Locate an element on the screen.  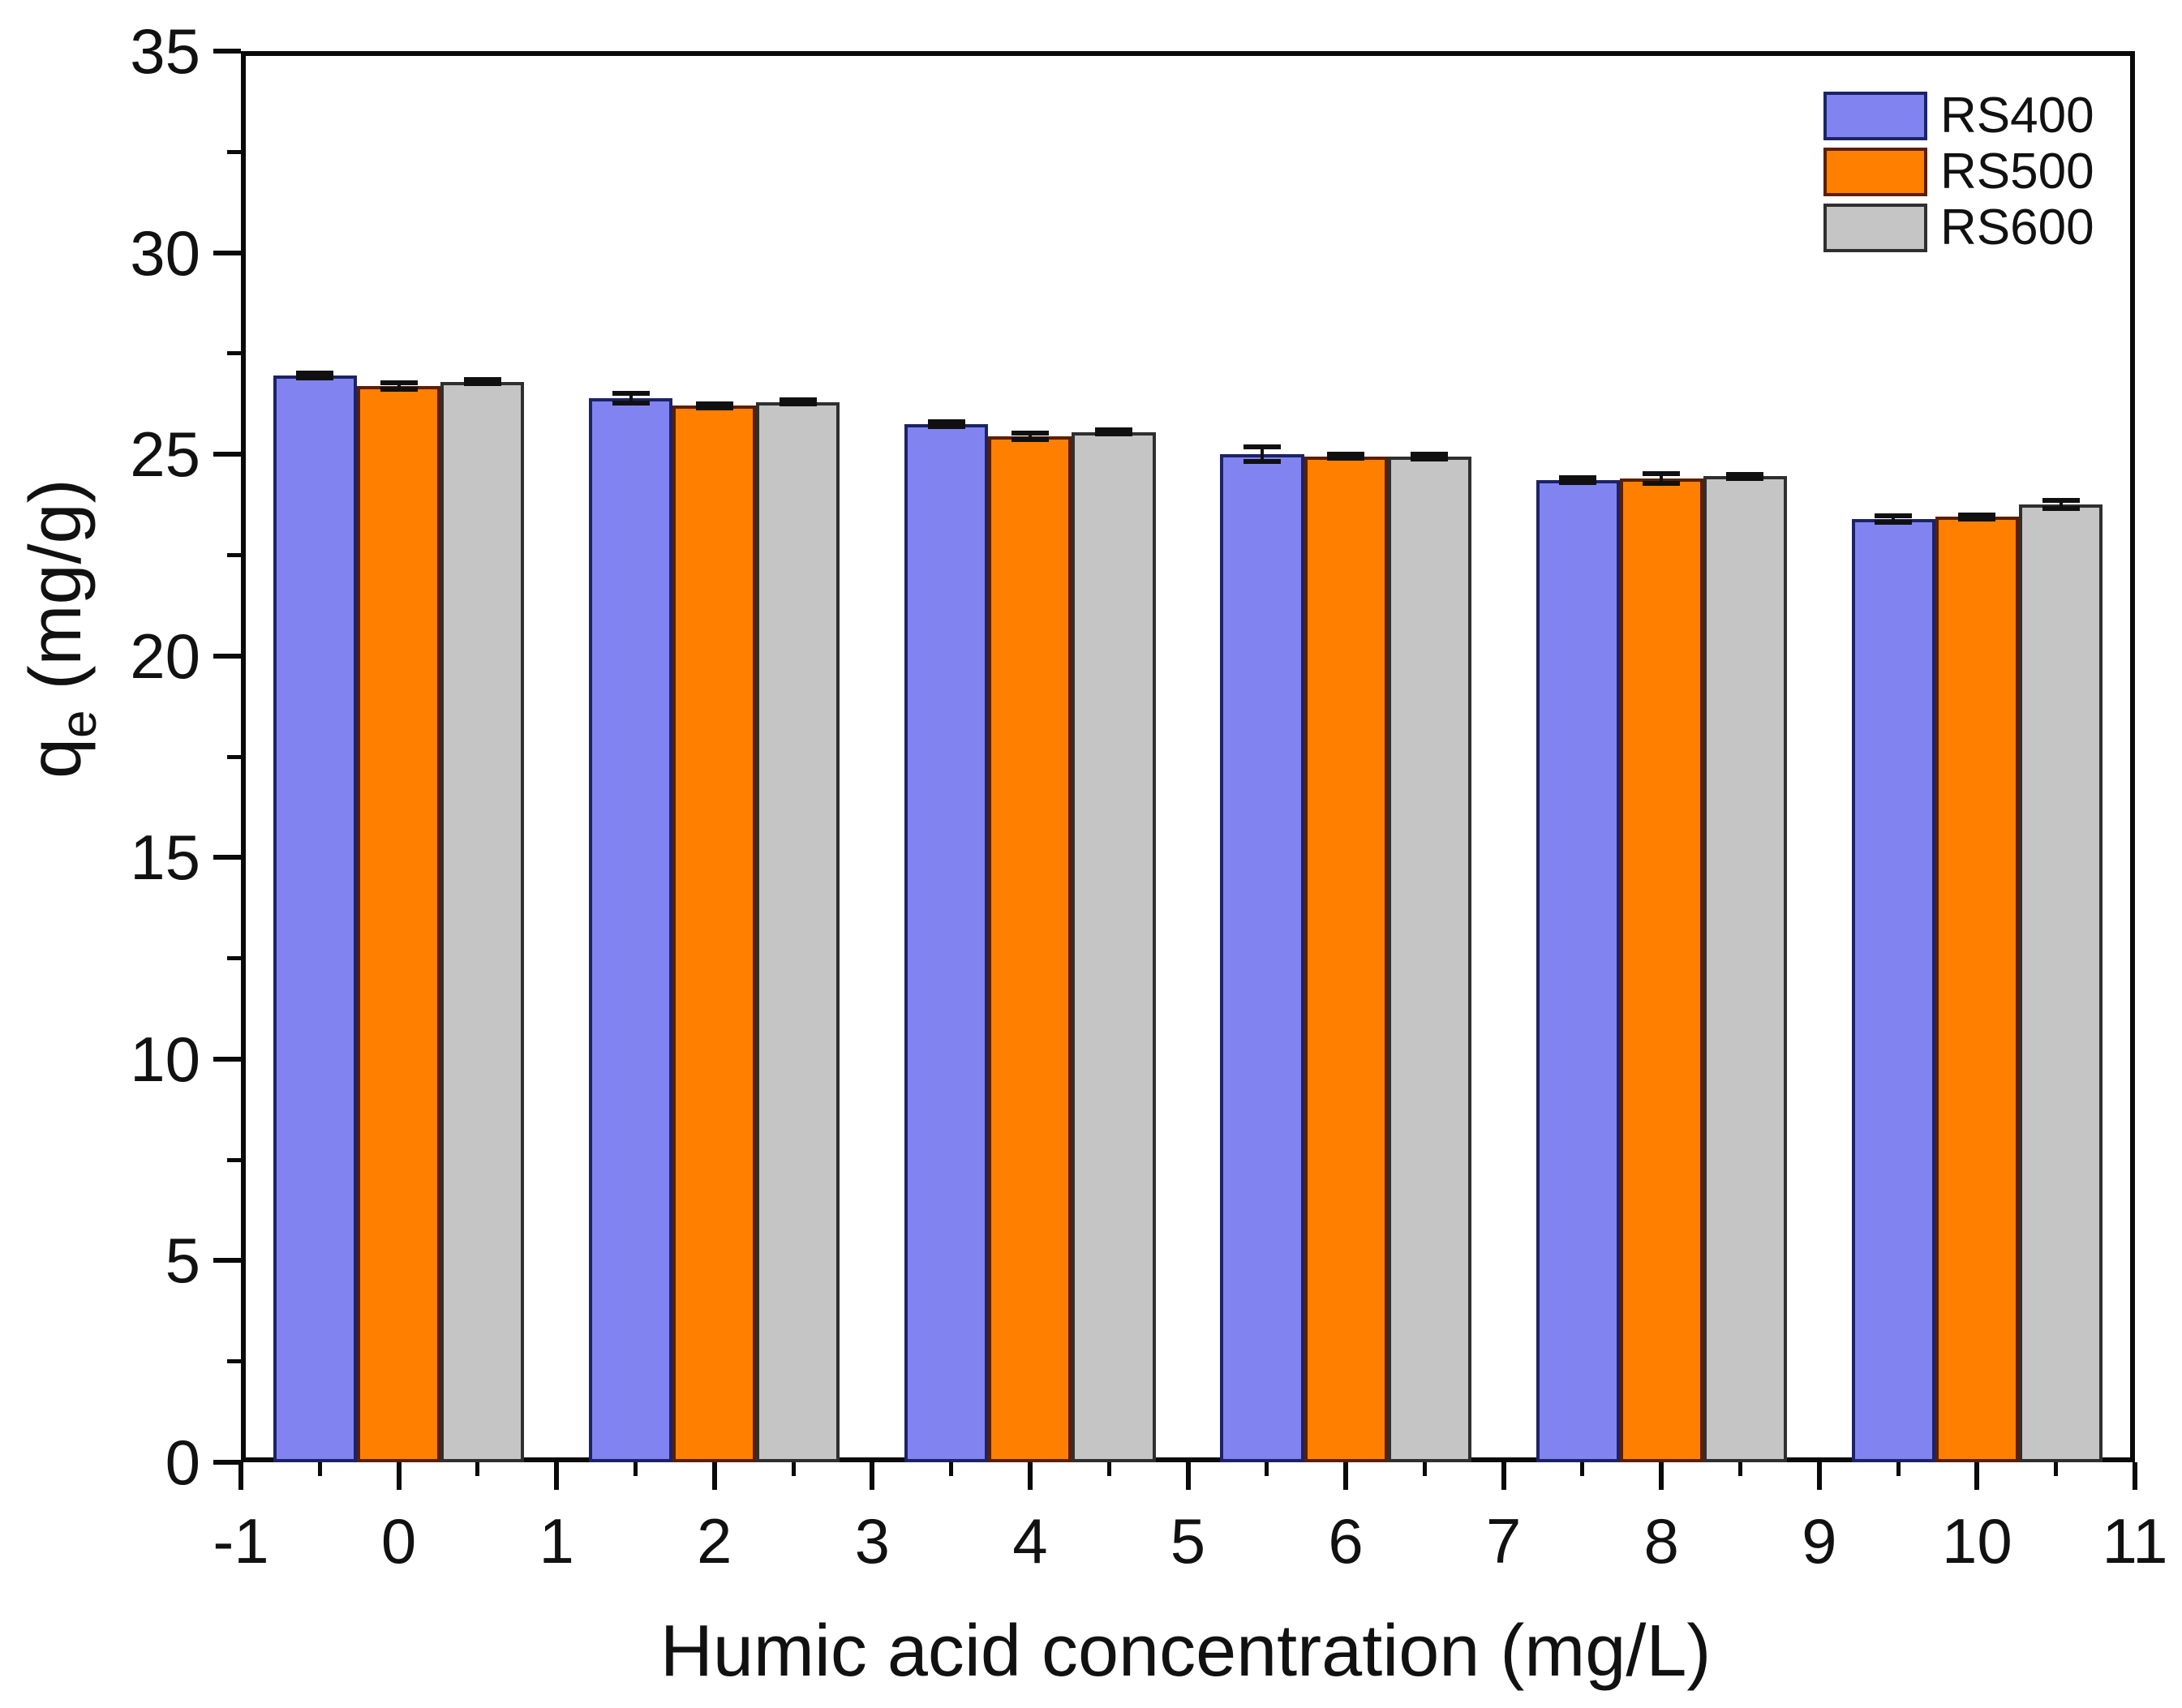
legend-item-rs600: RS600 is located at coordinates (1959, 228).